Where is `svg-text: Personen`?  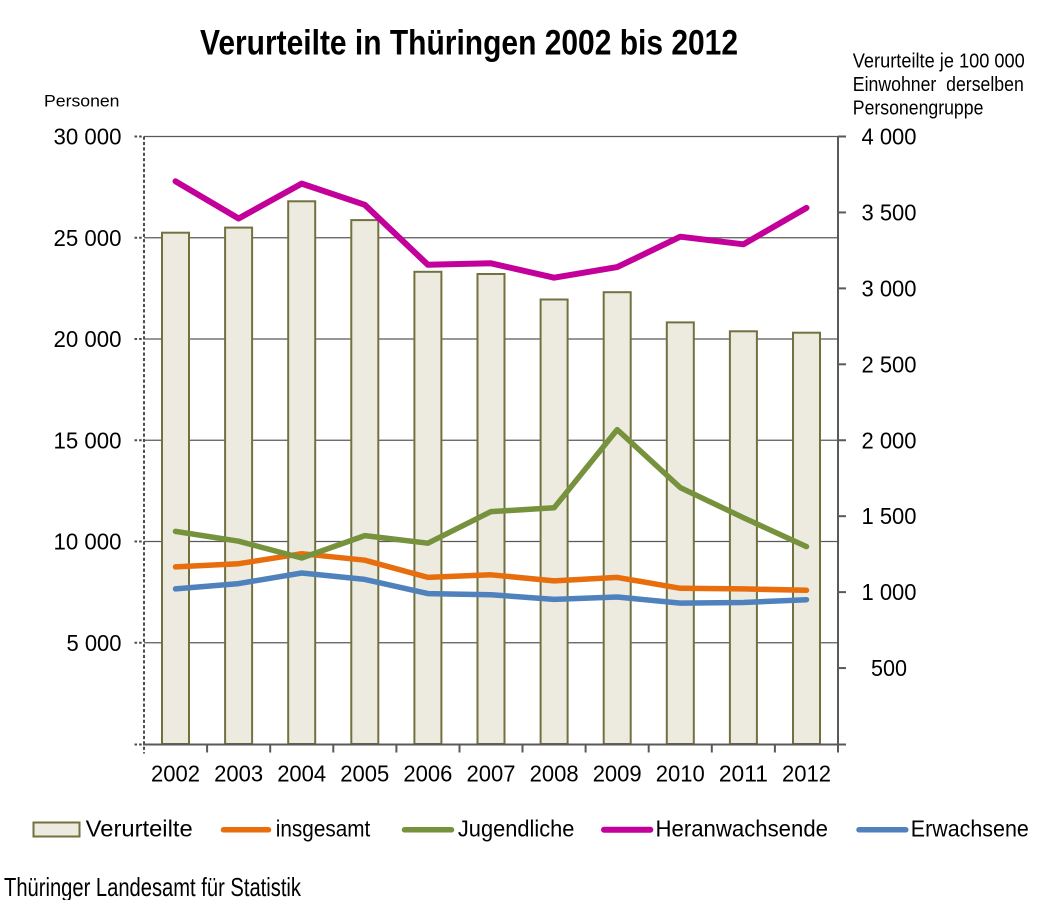
svg-text: Personen is located at coordinates (82, 101).